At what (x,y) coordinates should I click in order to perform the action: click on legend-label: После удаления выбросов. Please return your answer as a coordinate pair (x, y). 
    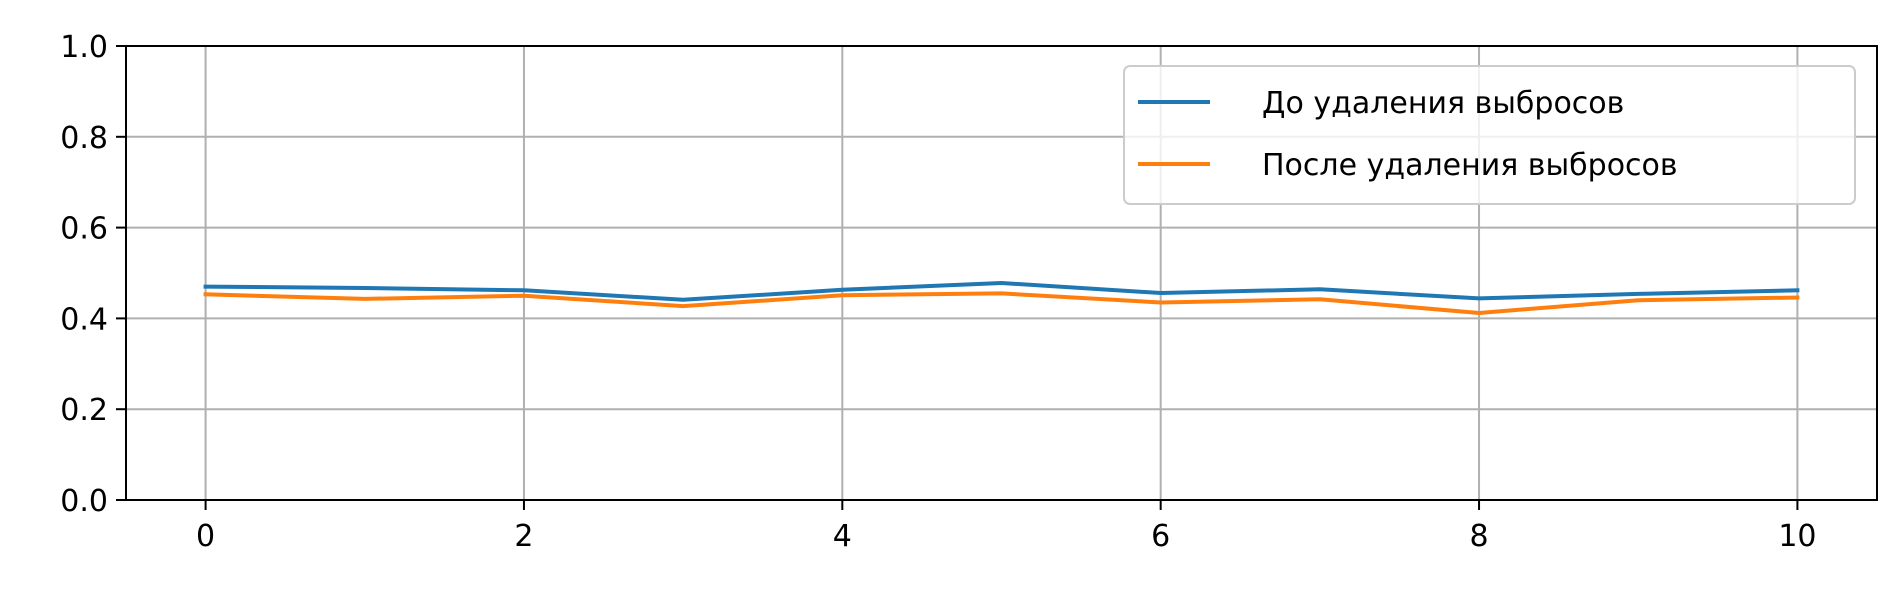
    Looking at the image, I should click on (1470, 165).